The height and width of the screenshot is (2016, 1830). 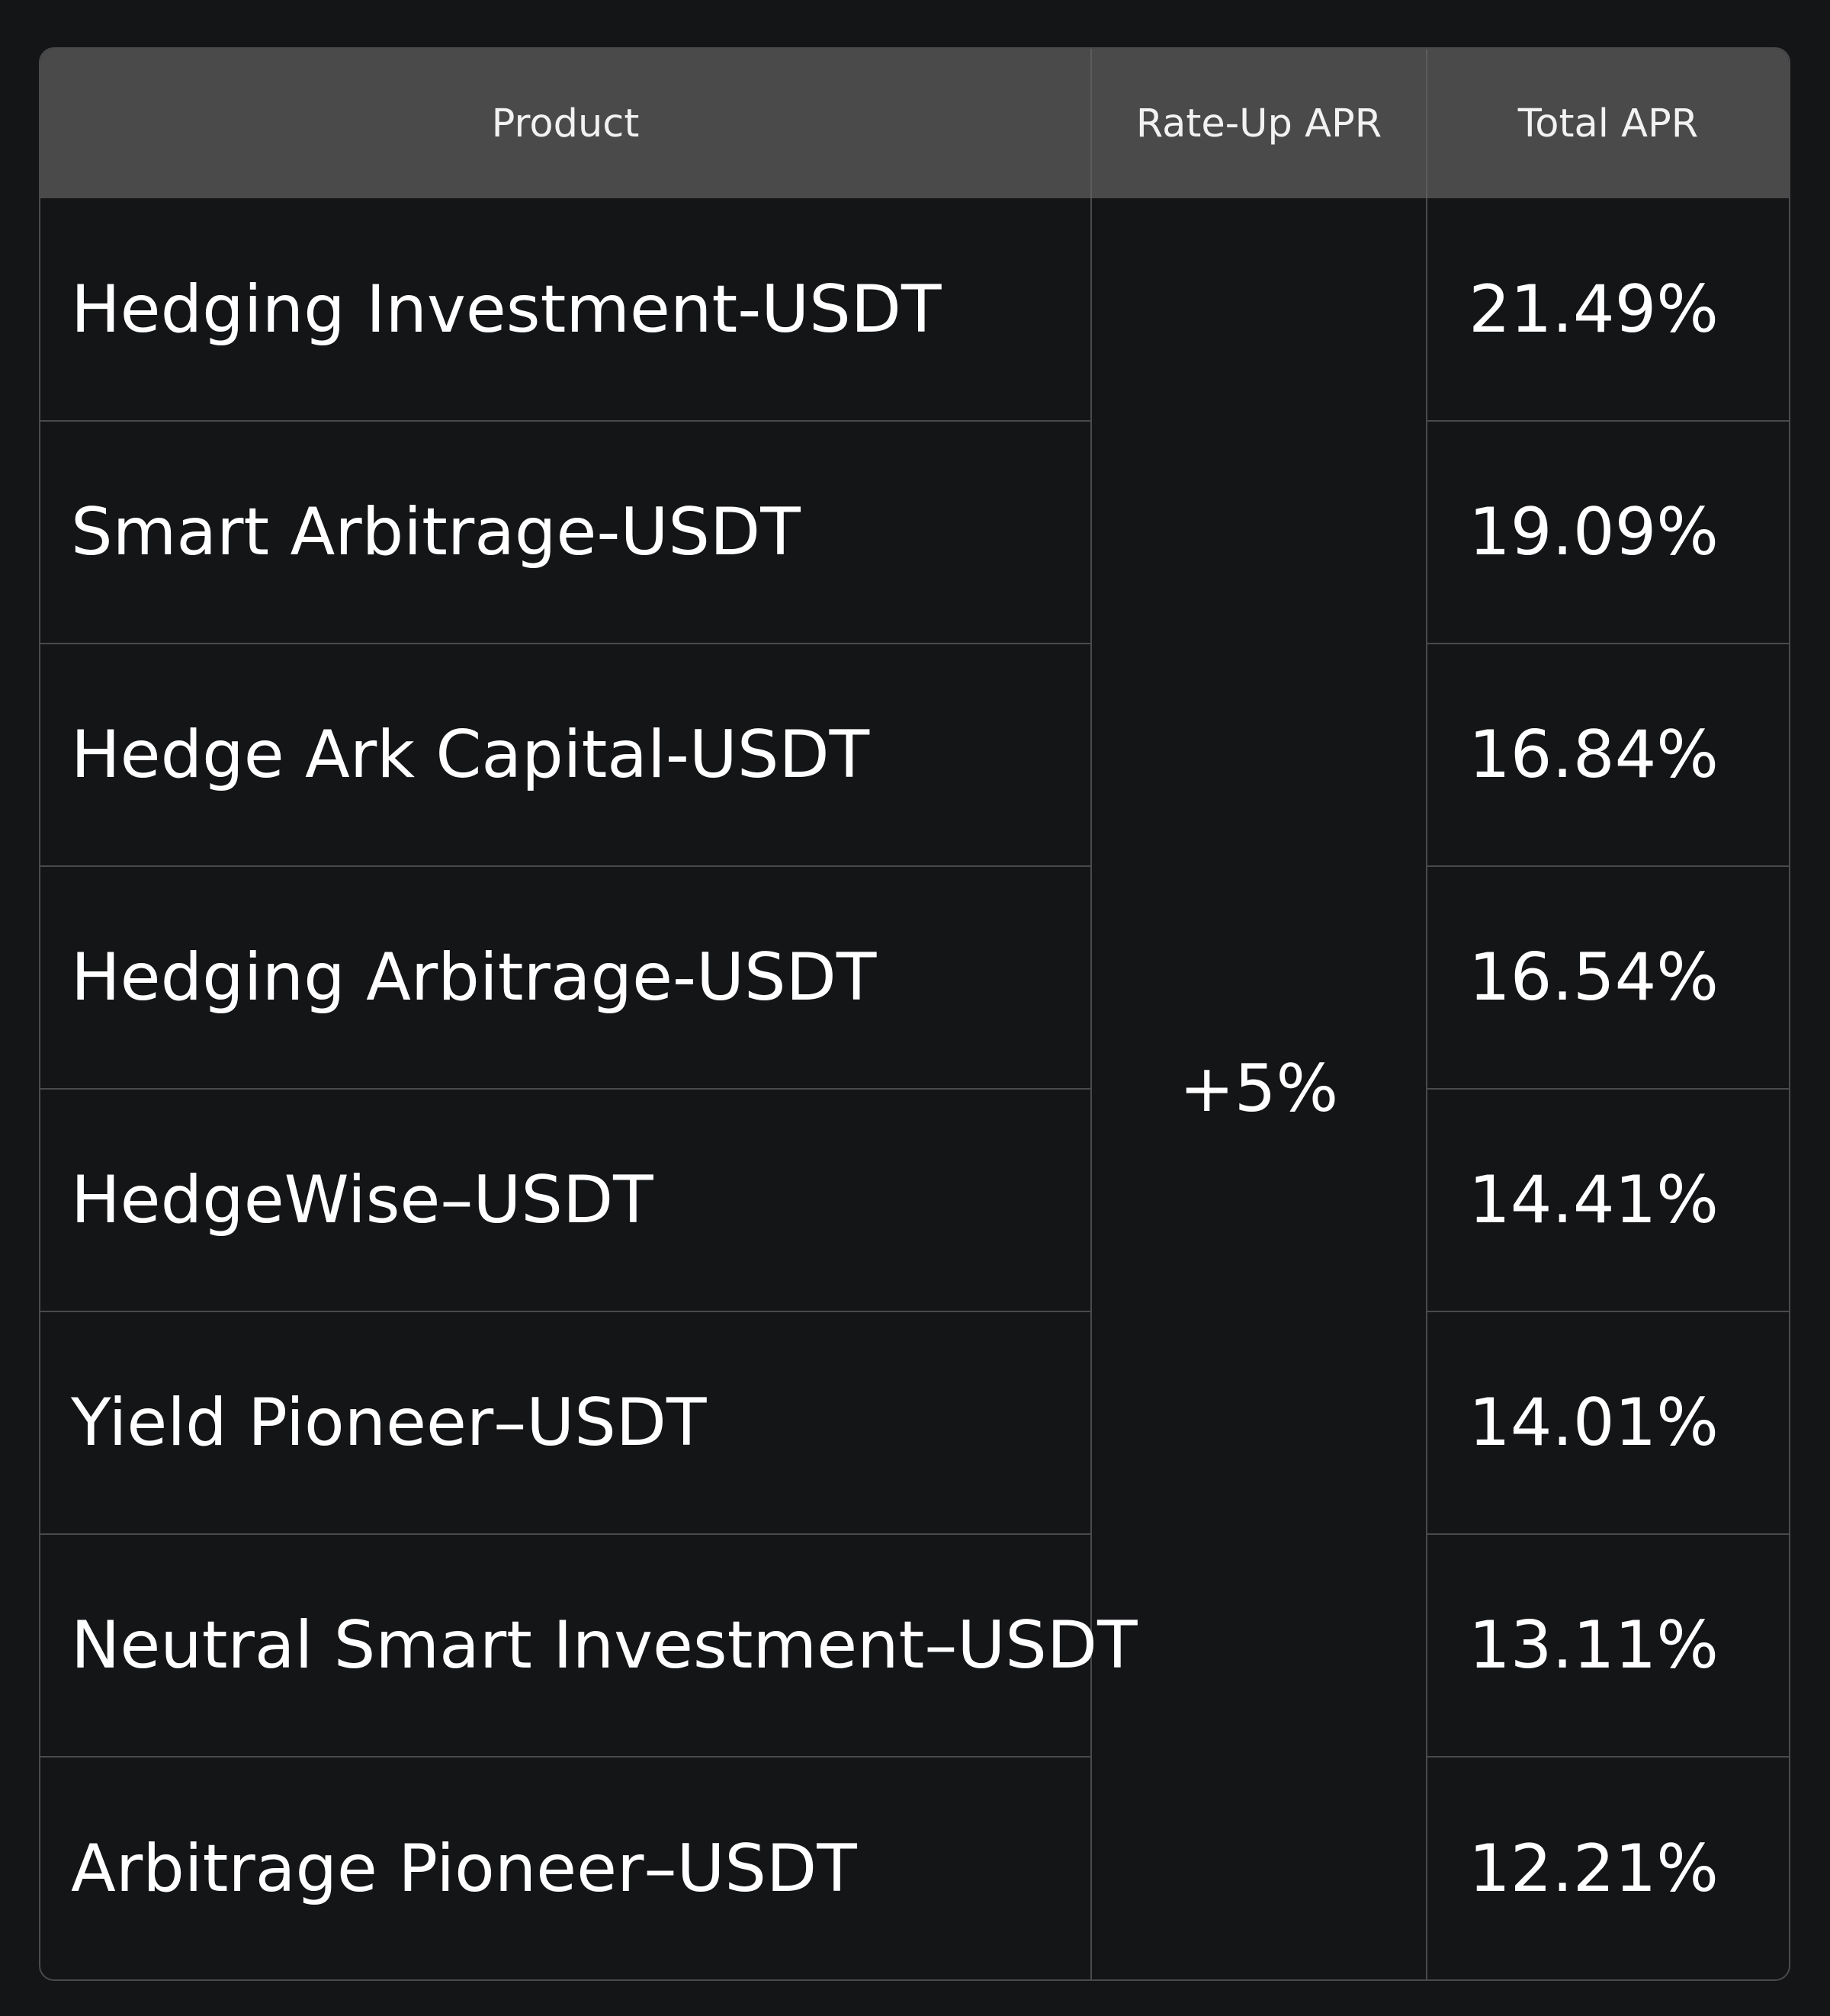 What do you see at coordinates (565, 1422) in the screenshot?
I see `product-name: Yield Pioneer–USDT` at bounding box center [565, 1422].